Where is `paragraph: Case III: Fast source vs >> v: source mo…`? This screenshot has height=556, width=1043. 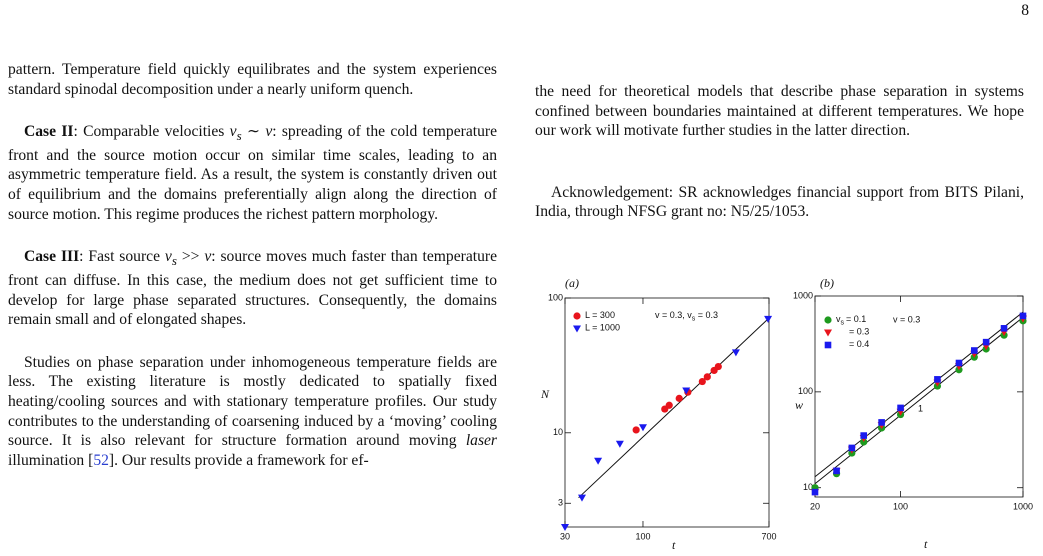
paragraph: Case III: Fast source vs >> v: source mo… is located at coordinates (252, 288).